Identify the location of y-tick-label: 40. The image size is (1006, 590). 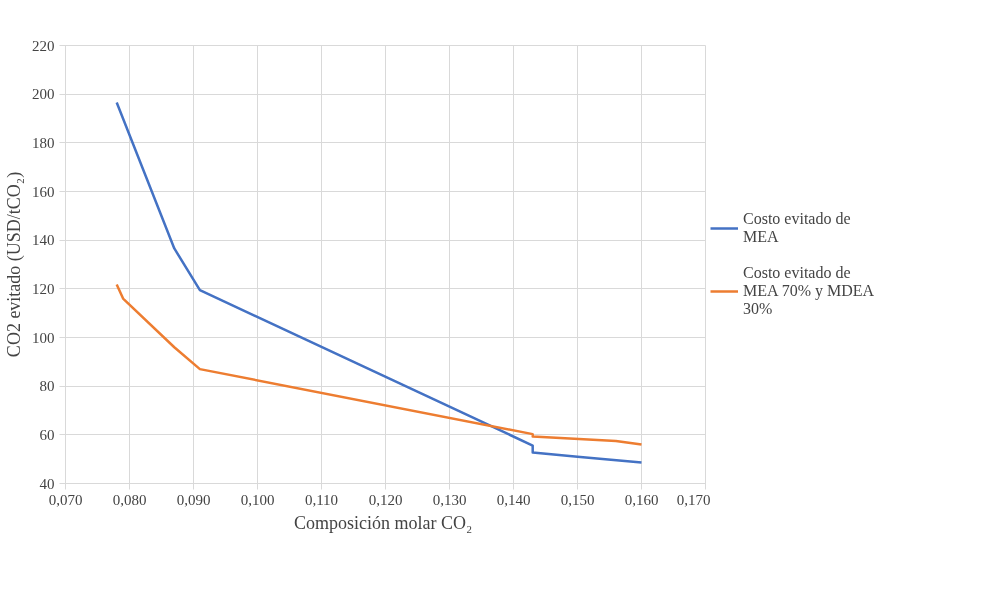
(47, 483).